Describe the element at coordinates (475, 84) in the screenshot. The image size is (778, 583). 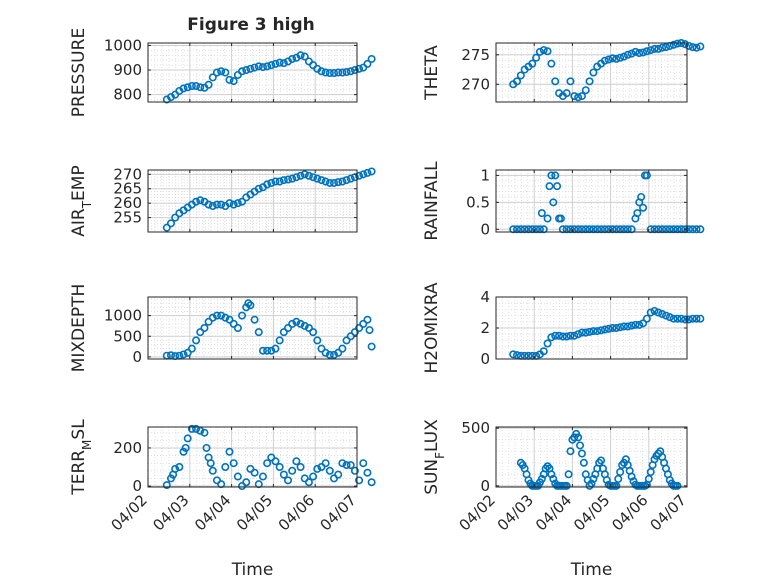
I see `y-tick-label: 270` at that location.